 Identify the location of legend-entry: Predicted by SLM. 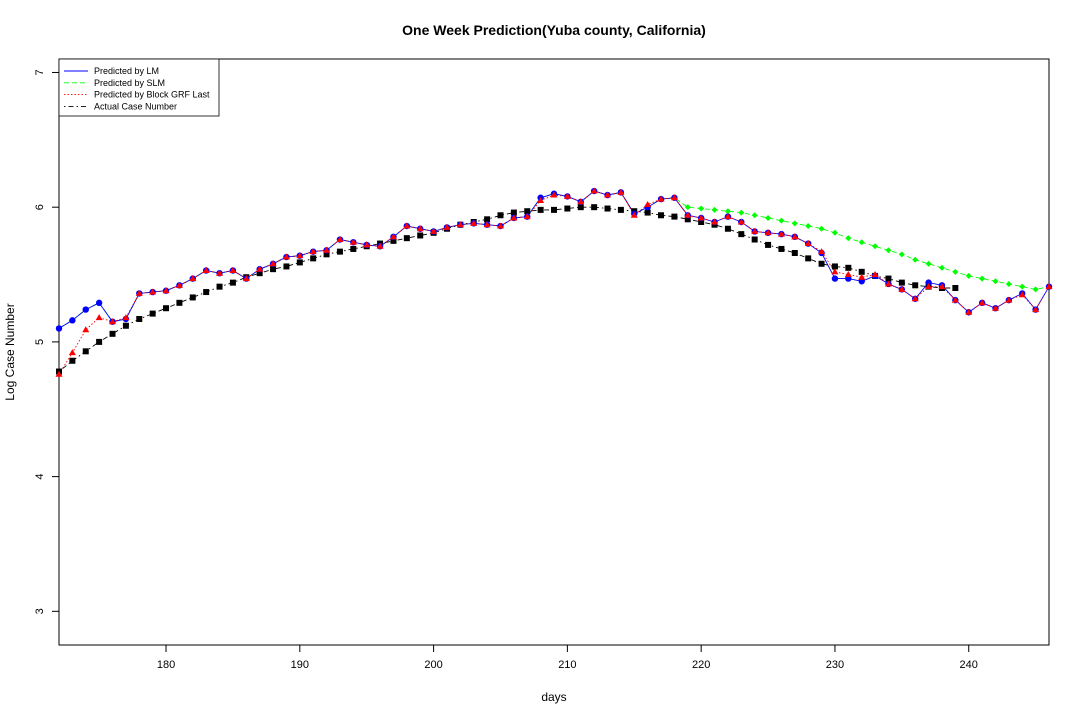
(129, 83).